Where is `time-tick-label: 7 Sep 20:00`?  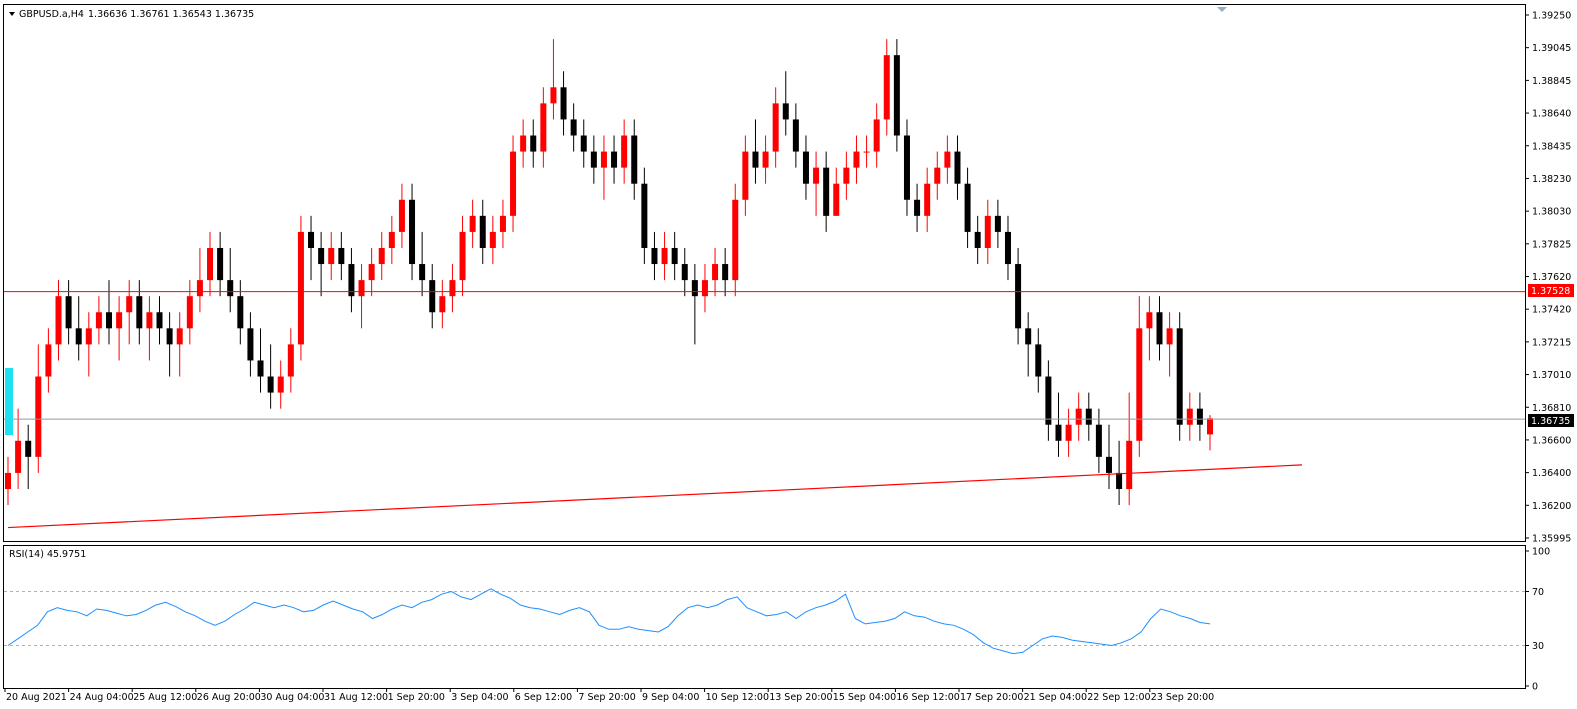 time-tick-label: 7 Sep 20:00 is located at coordinates (606, 697).